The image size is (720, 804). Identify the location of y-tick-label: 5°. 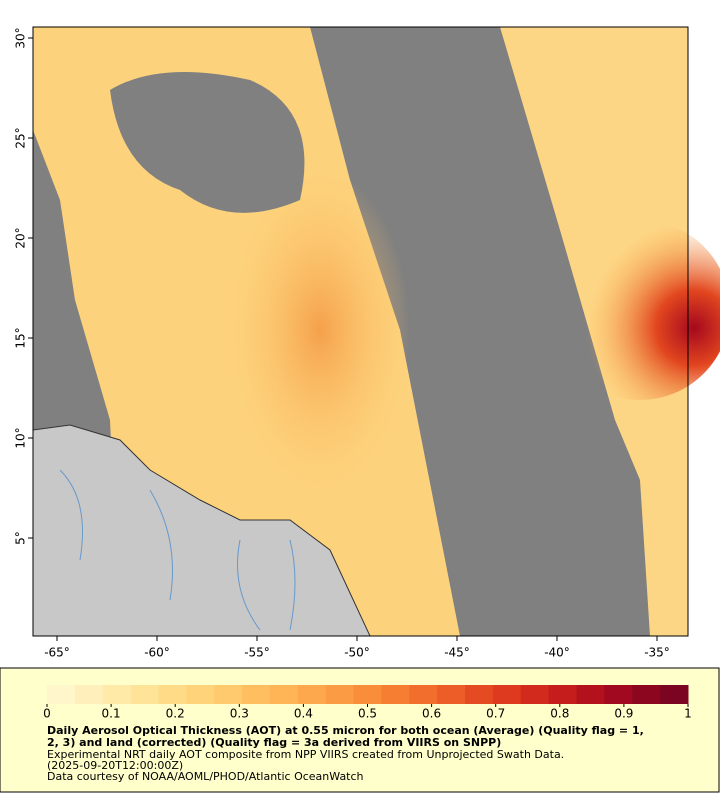
(21, 538).